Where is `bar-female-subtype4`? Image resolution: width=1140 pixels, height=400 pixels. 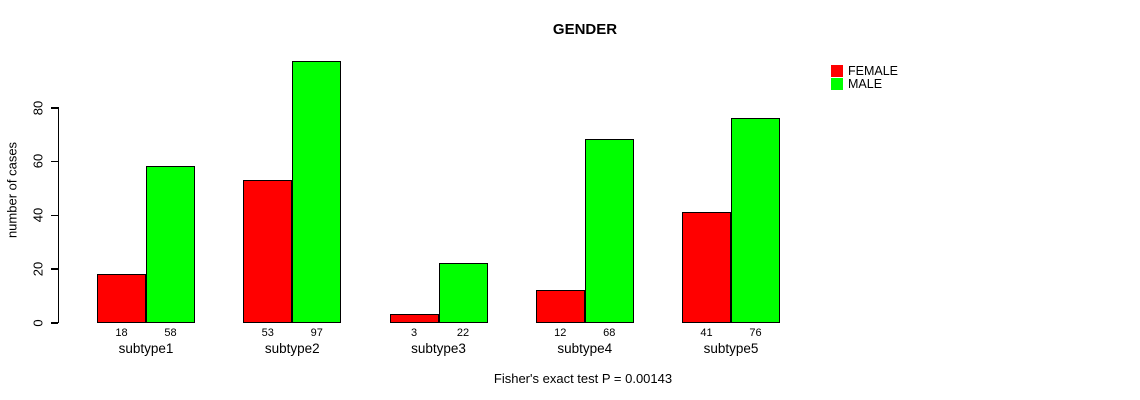 bar-female-subtype4 is located at coordinates (560, 306).